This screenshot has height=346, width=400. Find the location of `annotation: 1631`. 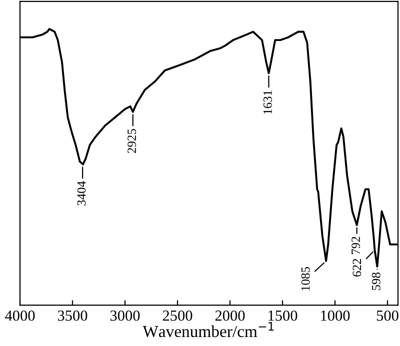

annotation: 1631 is located at coordinates (267, 102).